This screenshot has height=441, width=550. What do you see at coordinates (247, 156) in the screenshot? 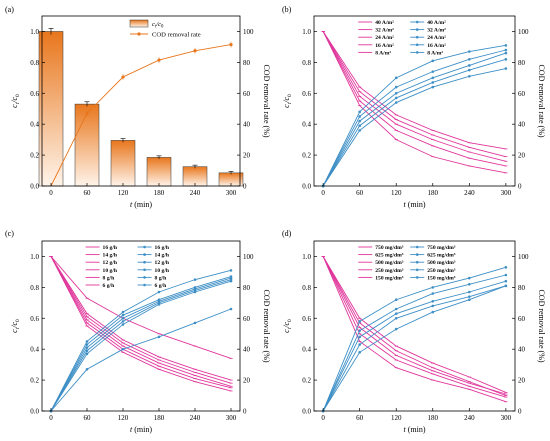
I see `y-right-tick-label: 20` at bounding box center [247, 156].